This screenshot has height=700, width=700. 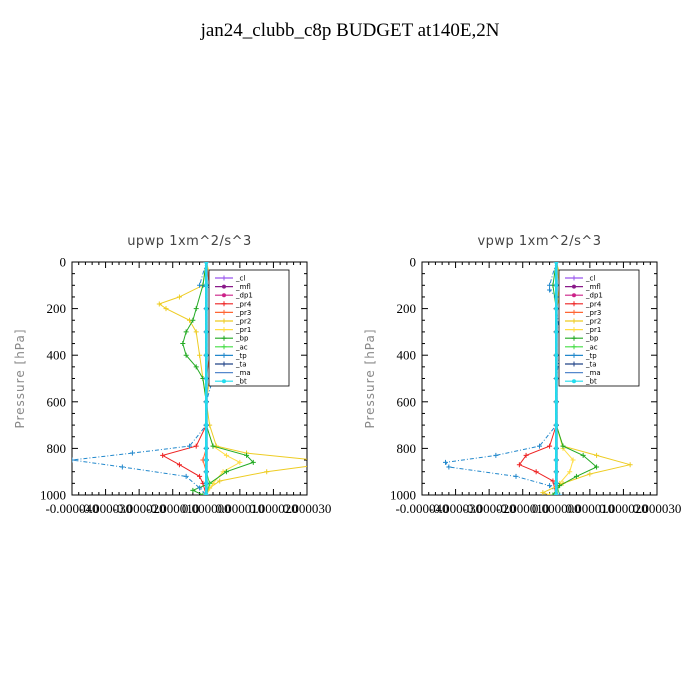 I want to click on legend-label: _mfl, so click(x=243, y=287).